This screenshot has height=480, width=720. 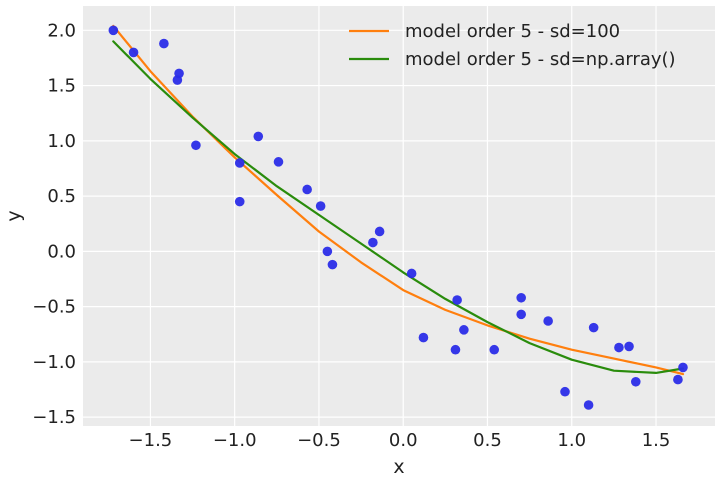 I want to click on x-tick-label: 1.5, so click(x=656, y=440).